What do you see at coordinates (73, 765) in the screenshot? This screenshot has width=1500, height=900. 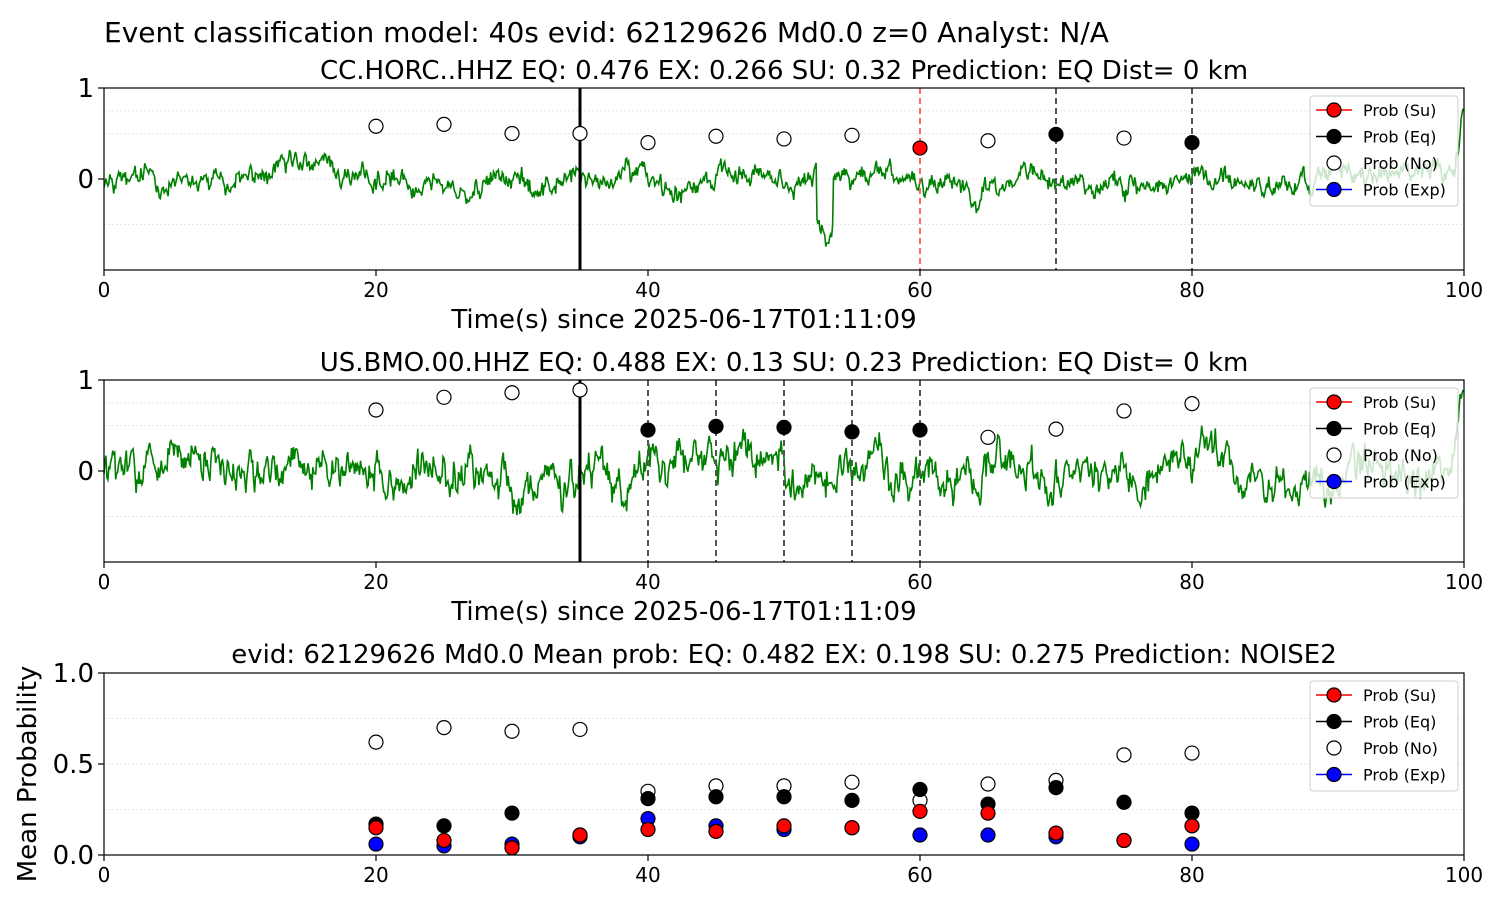 I see `y-tick-label: 0.5` at bounding box center [73, 765].